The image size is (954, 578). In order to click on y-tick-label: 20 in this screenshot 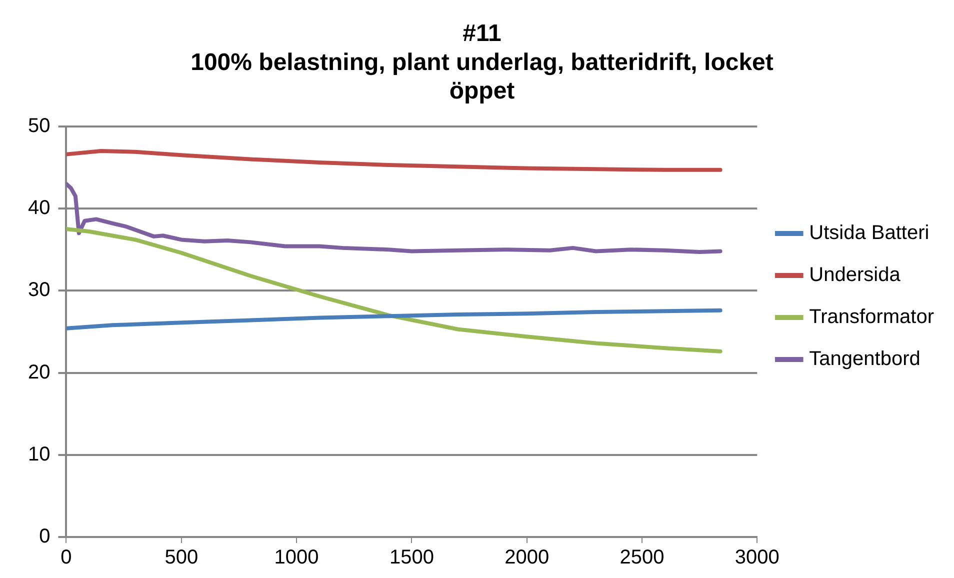, I will do `click(39, 372)`.